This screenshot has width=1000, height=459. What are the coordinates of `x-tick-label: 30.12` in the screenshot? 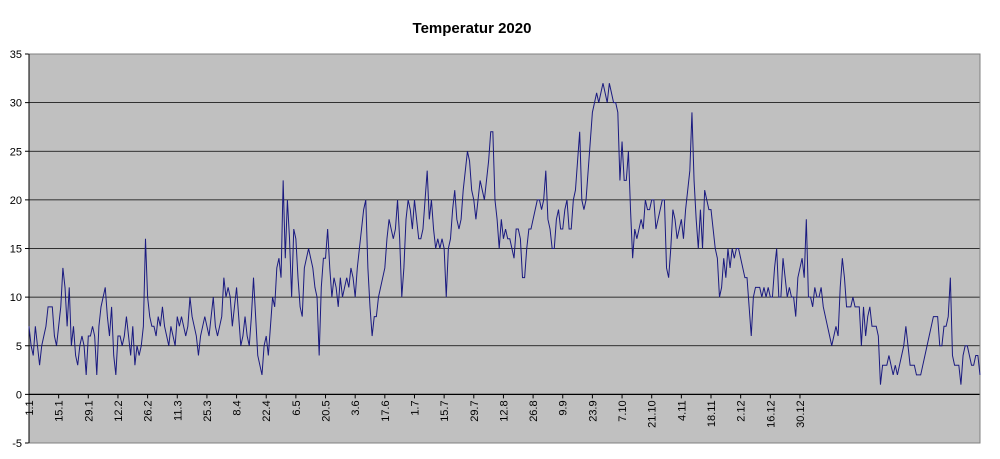 It's located at (801, 414).